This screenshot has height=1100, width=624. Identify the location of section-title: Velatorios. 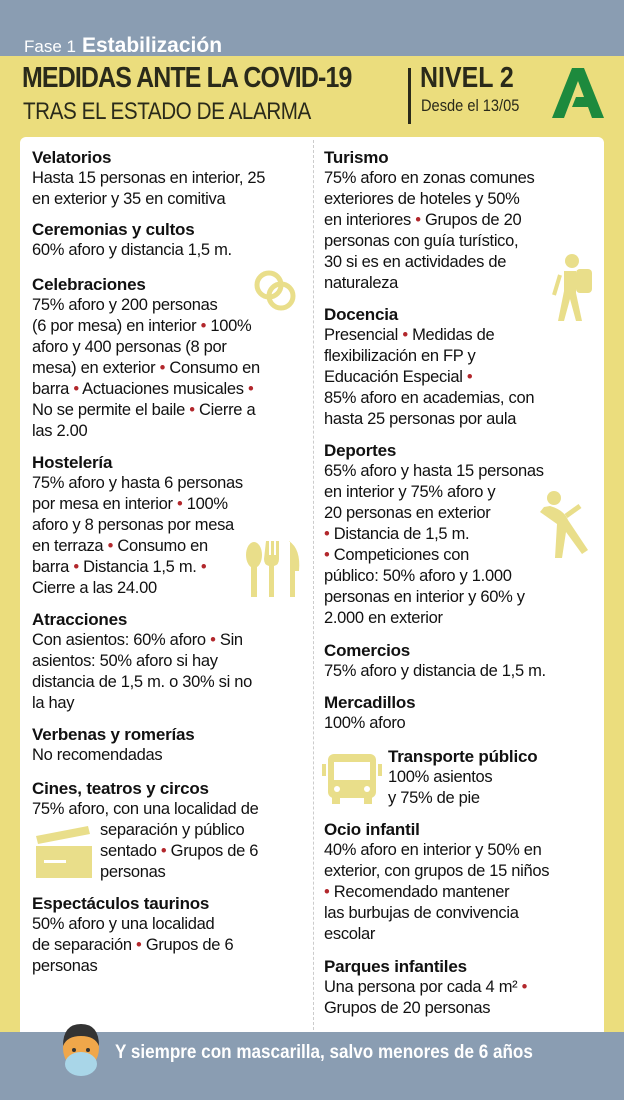
(72, 157).